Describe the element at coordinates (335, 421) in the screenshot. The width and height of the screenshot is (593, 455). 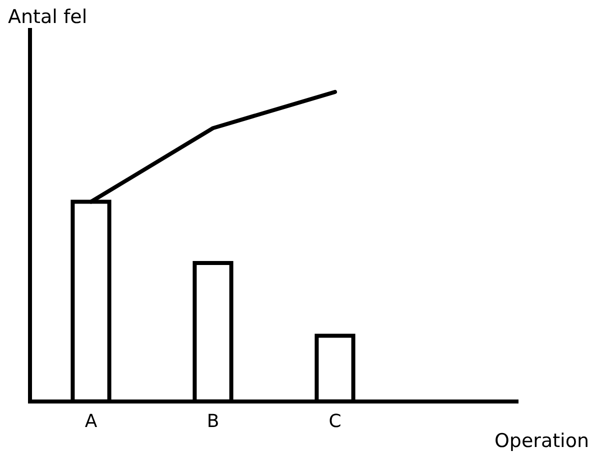
I see `x-tick-label: C` at that location.